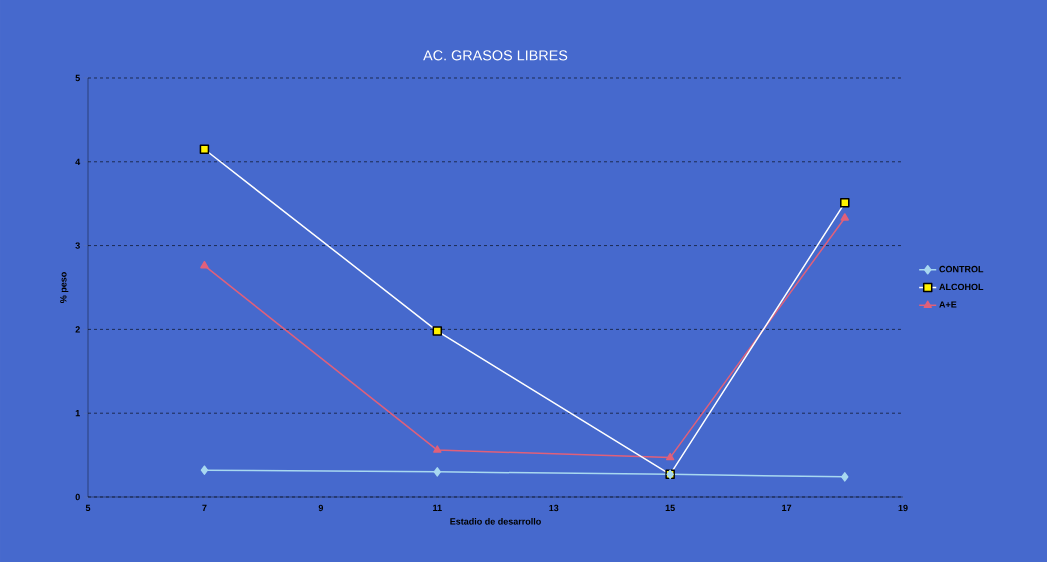 This screenshot has width=1047, height=562. What do you see at coordinates (495, 521) in the screenshot?
I see `x-axis-title: Estadio de desarrollo` at bounding box center [495, 521].